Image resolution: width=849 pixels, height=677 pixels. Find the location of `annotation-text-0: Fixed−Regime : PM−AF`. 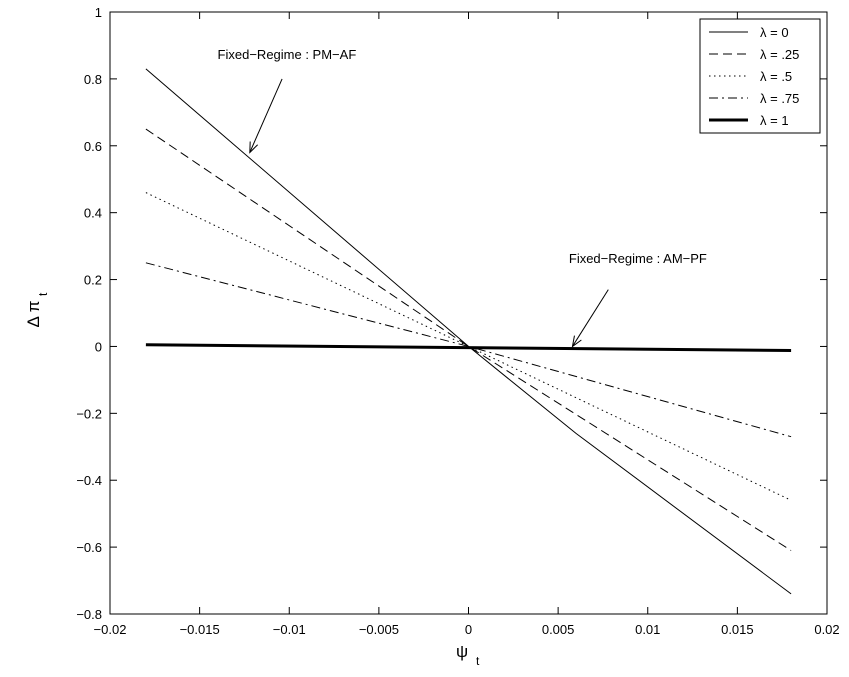

annotation-text-0: Fixed−Regime : PM−AF is located at coordinates (287, 54).